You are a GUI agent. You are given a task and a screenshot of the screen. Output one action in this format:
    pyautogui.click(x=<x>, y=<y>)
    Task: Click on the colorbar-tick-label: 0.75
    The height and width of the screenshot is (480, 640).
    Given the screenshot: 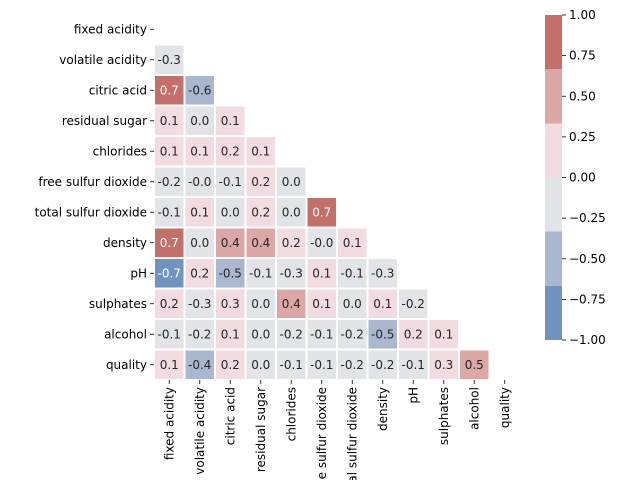 What is the action you would take?
    pyautogui.click(x=582, y=56)
    